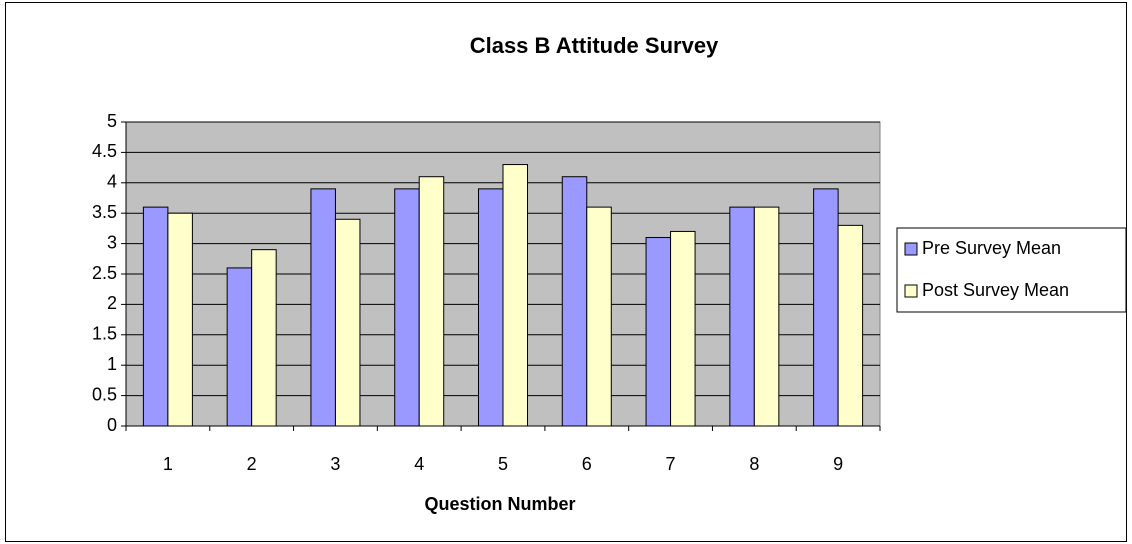  I want to click on chart-title: Class B Attitude Survey, so click(594, 45).